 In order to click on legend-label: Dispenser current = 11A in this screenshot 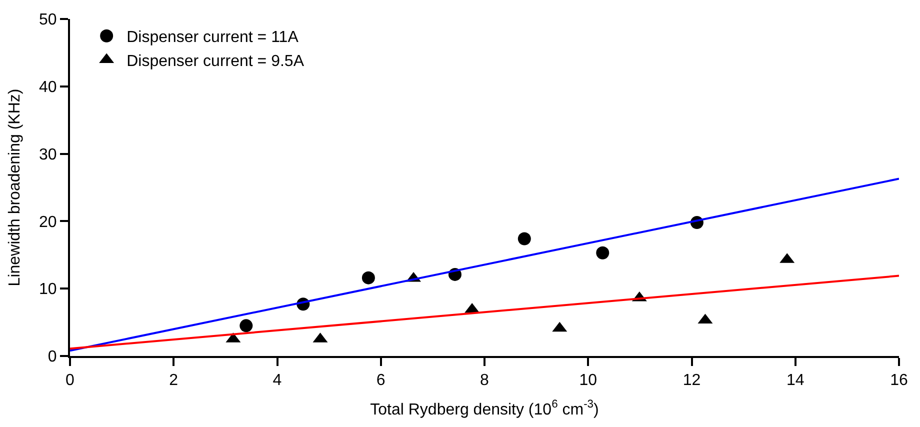, I will do `click(212, 37)`.